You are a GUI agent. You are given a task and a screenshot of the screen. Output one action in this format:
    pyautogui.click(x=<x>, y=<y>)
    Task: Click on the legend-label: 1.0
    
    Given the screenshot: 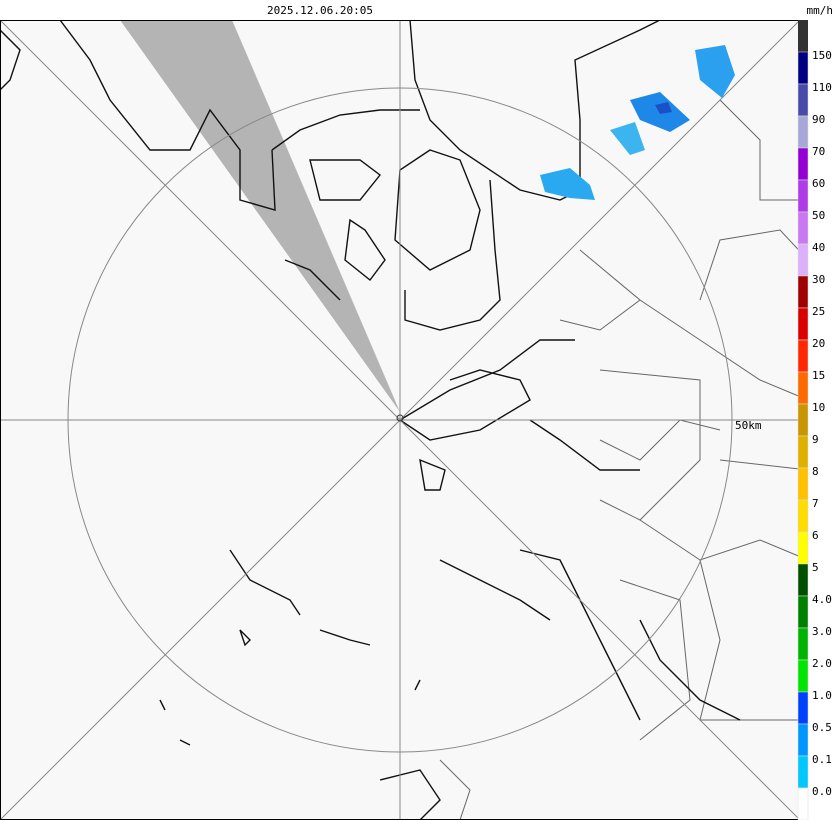 What is the action you would take?
    pyautogui.click(x=822, y=695)
    